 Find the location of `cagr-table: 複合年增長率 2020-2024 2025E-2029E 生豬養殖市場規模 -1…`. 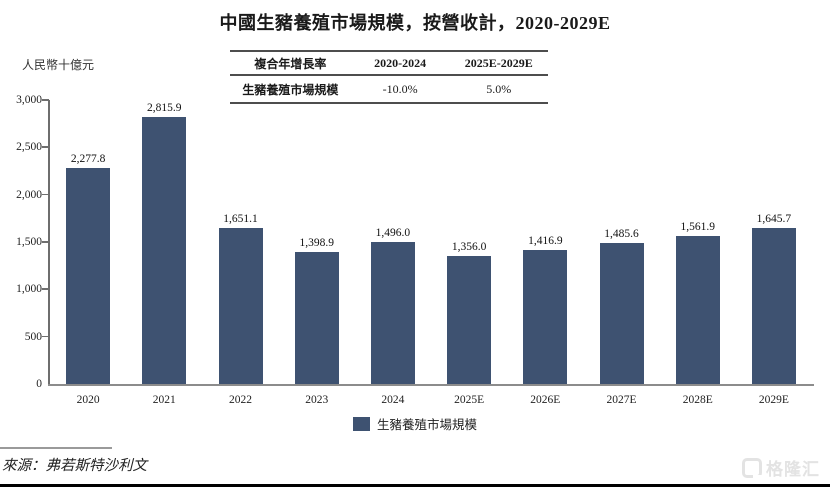

cagr-table: 複合年增長率 2020-2024 2025E-2029E 生豬養殖市場規模 -1… is located at coordinates (389, 77).